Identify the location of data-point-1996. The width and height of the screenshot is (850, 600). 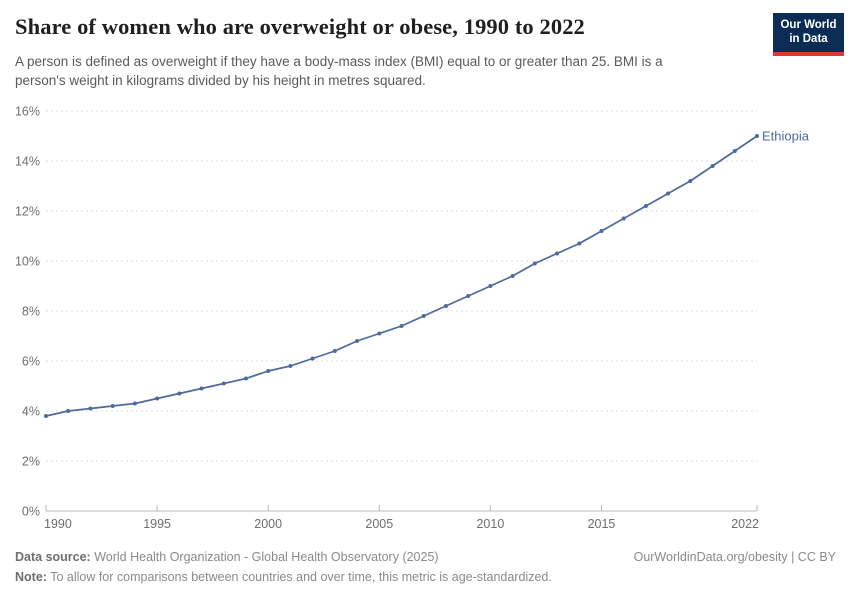
(179, 393).